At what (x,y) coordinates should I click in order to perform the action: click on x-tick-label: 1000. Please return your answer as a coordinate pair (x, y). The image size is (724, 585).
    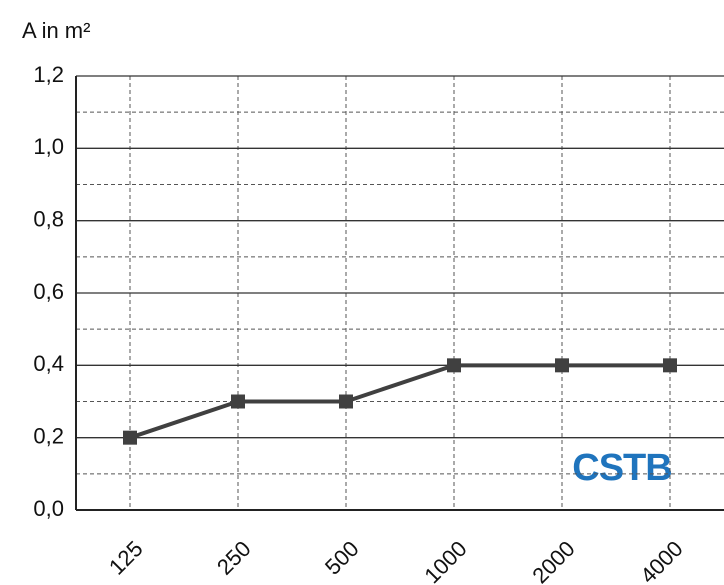
    Looking at the image, I should click on (445, 560).